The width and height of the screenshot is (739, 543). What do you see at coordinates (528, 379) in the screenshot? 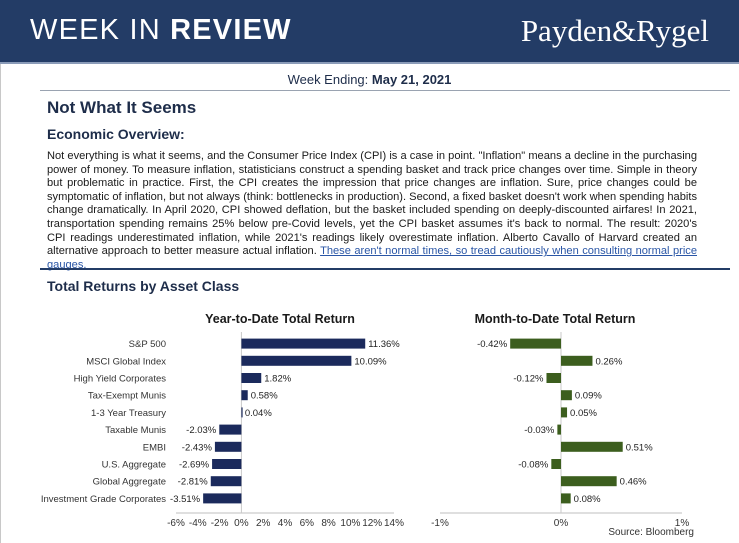
I see `mtd-value-label: -0.12%` at bounding box center [528, 379].